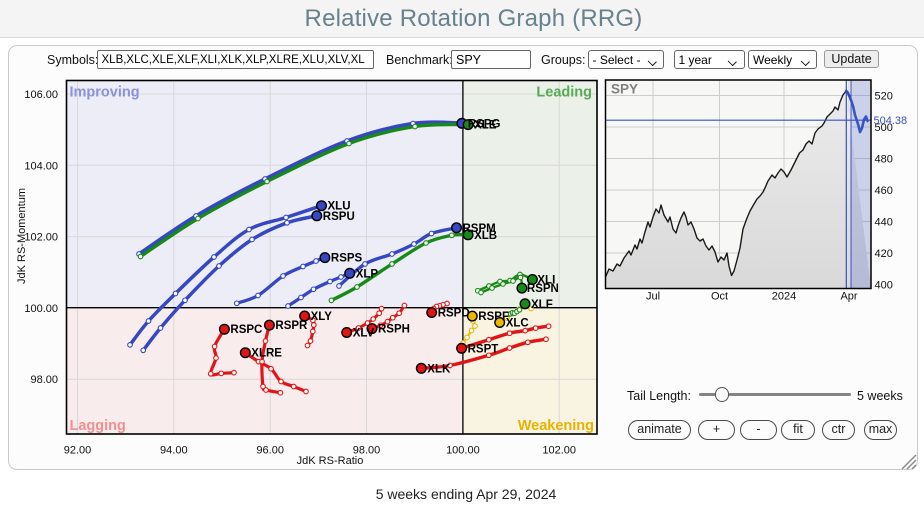  What do you see at coordinates (884, 160) in the screenshot?
I see `svg-text: 480` at bounding box center [884, 160].